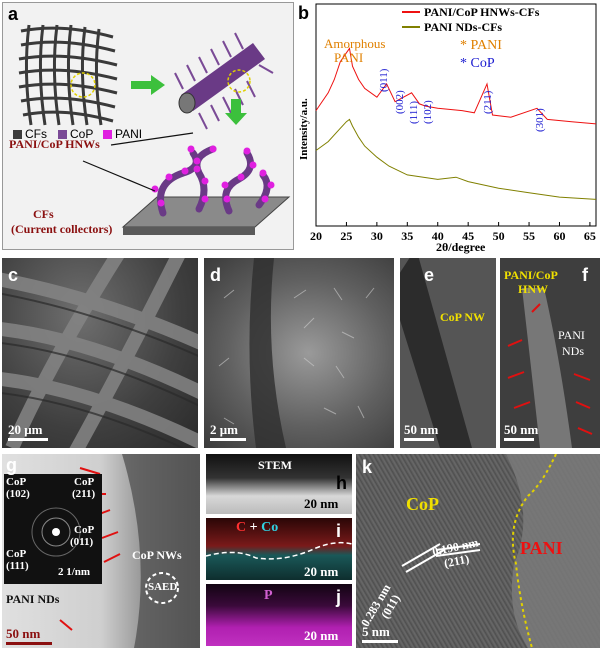 The image size is (600, 648). I want to click on inset-cop-102: CoP, so click(16, 482).